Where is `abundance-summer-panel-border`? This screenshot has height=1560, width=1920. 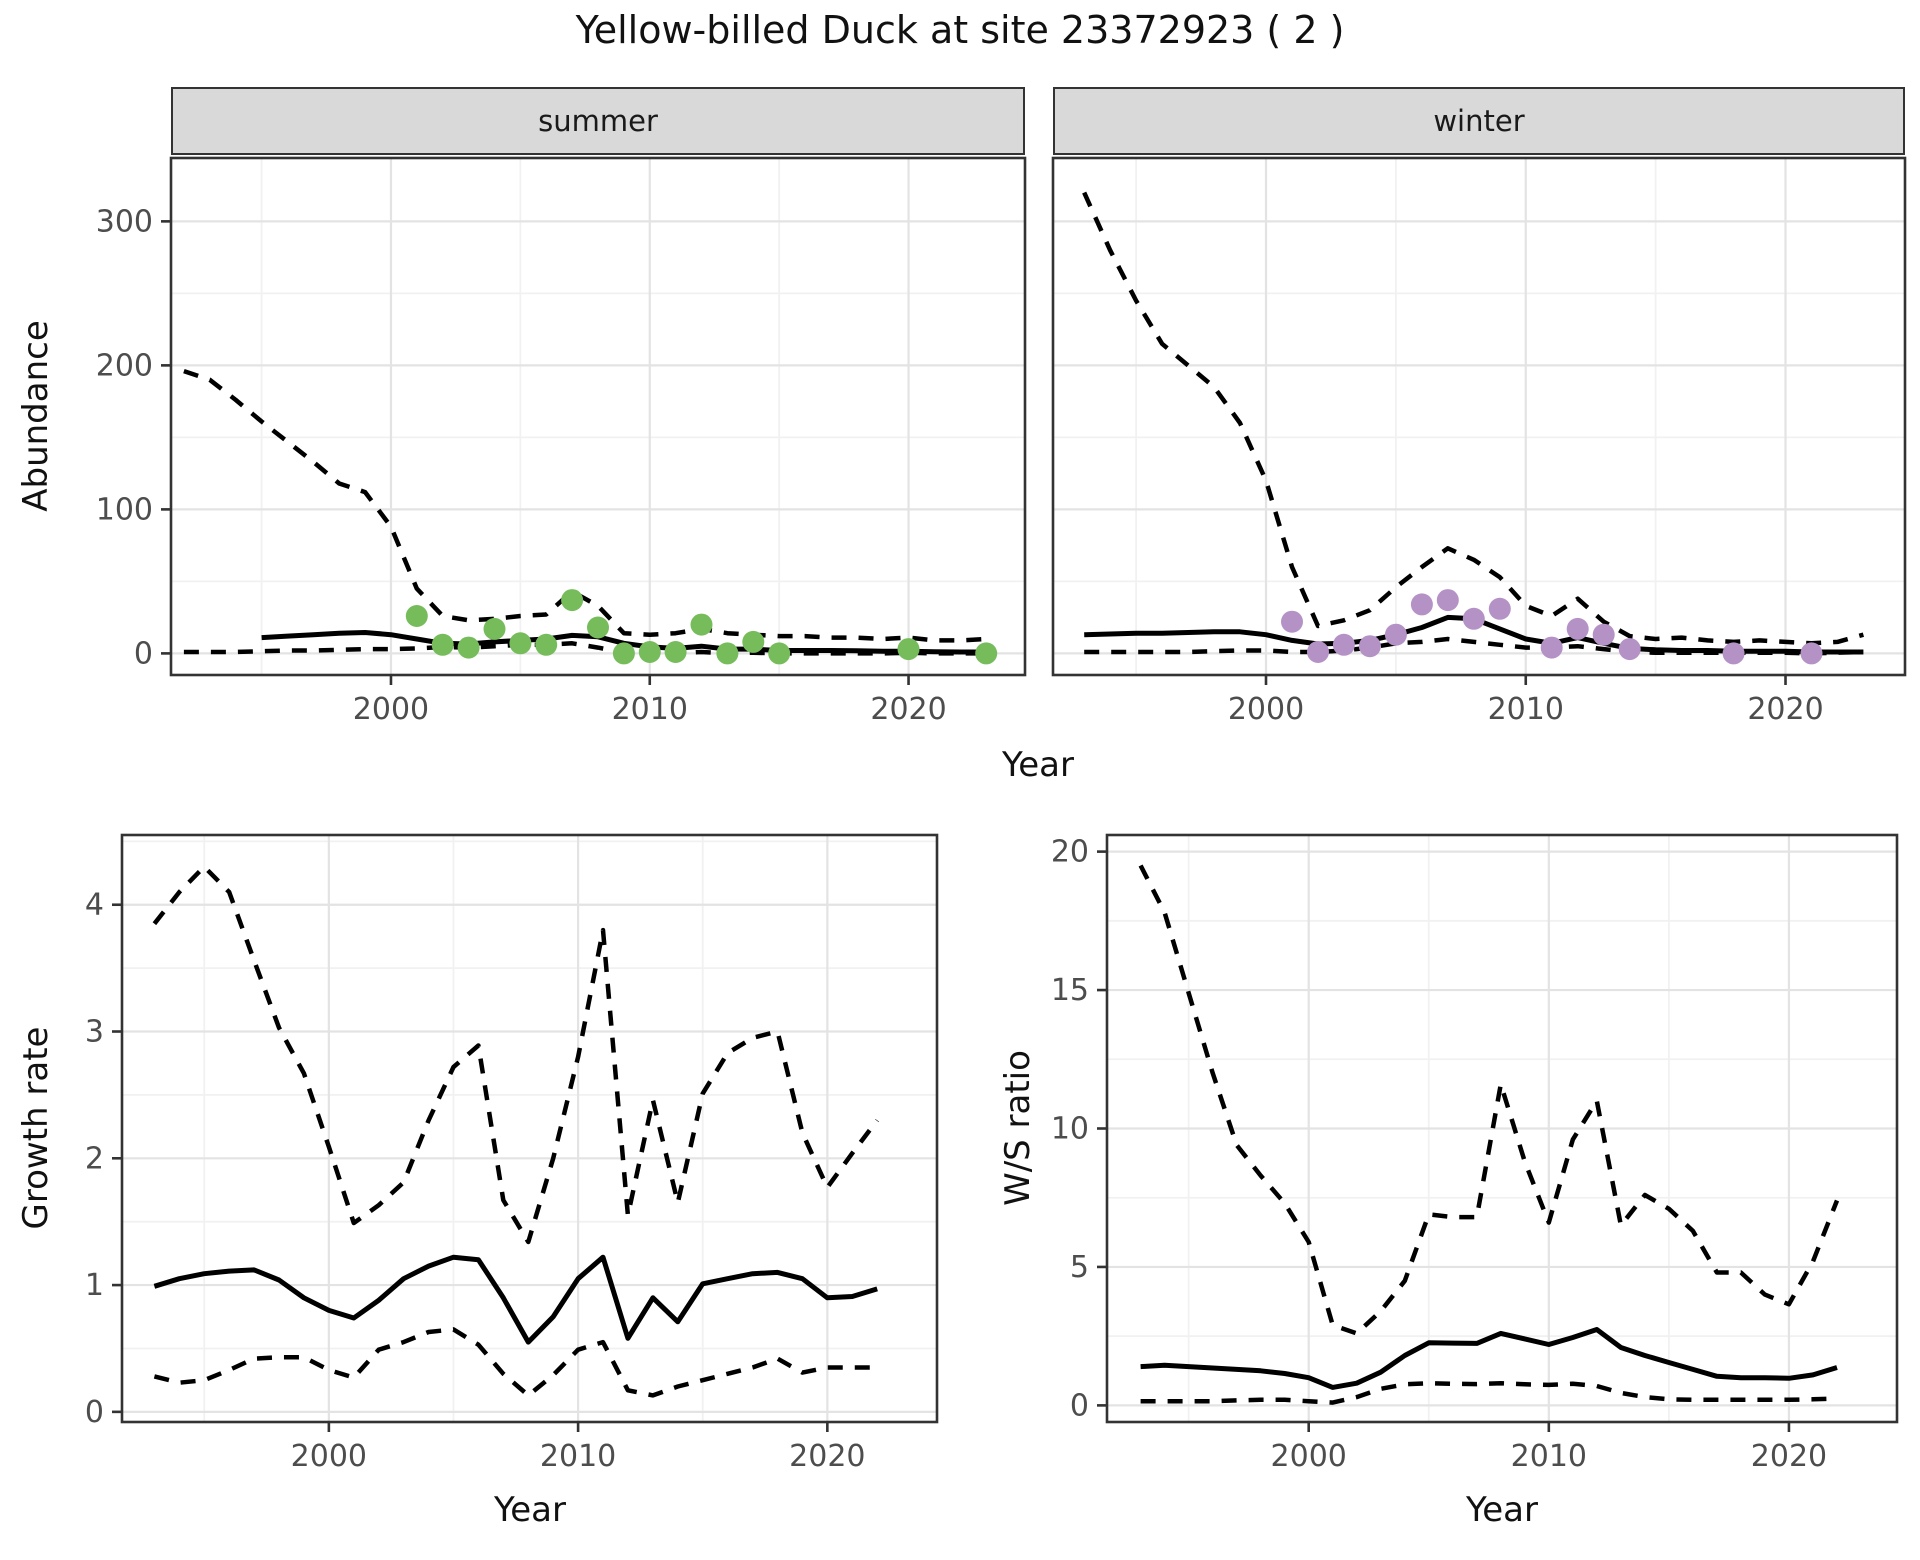 abundance-summer-panel-border is located at coordinates (598, 416).